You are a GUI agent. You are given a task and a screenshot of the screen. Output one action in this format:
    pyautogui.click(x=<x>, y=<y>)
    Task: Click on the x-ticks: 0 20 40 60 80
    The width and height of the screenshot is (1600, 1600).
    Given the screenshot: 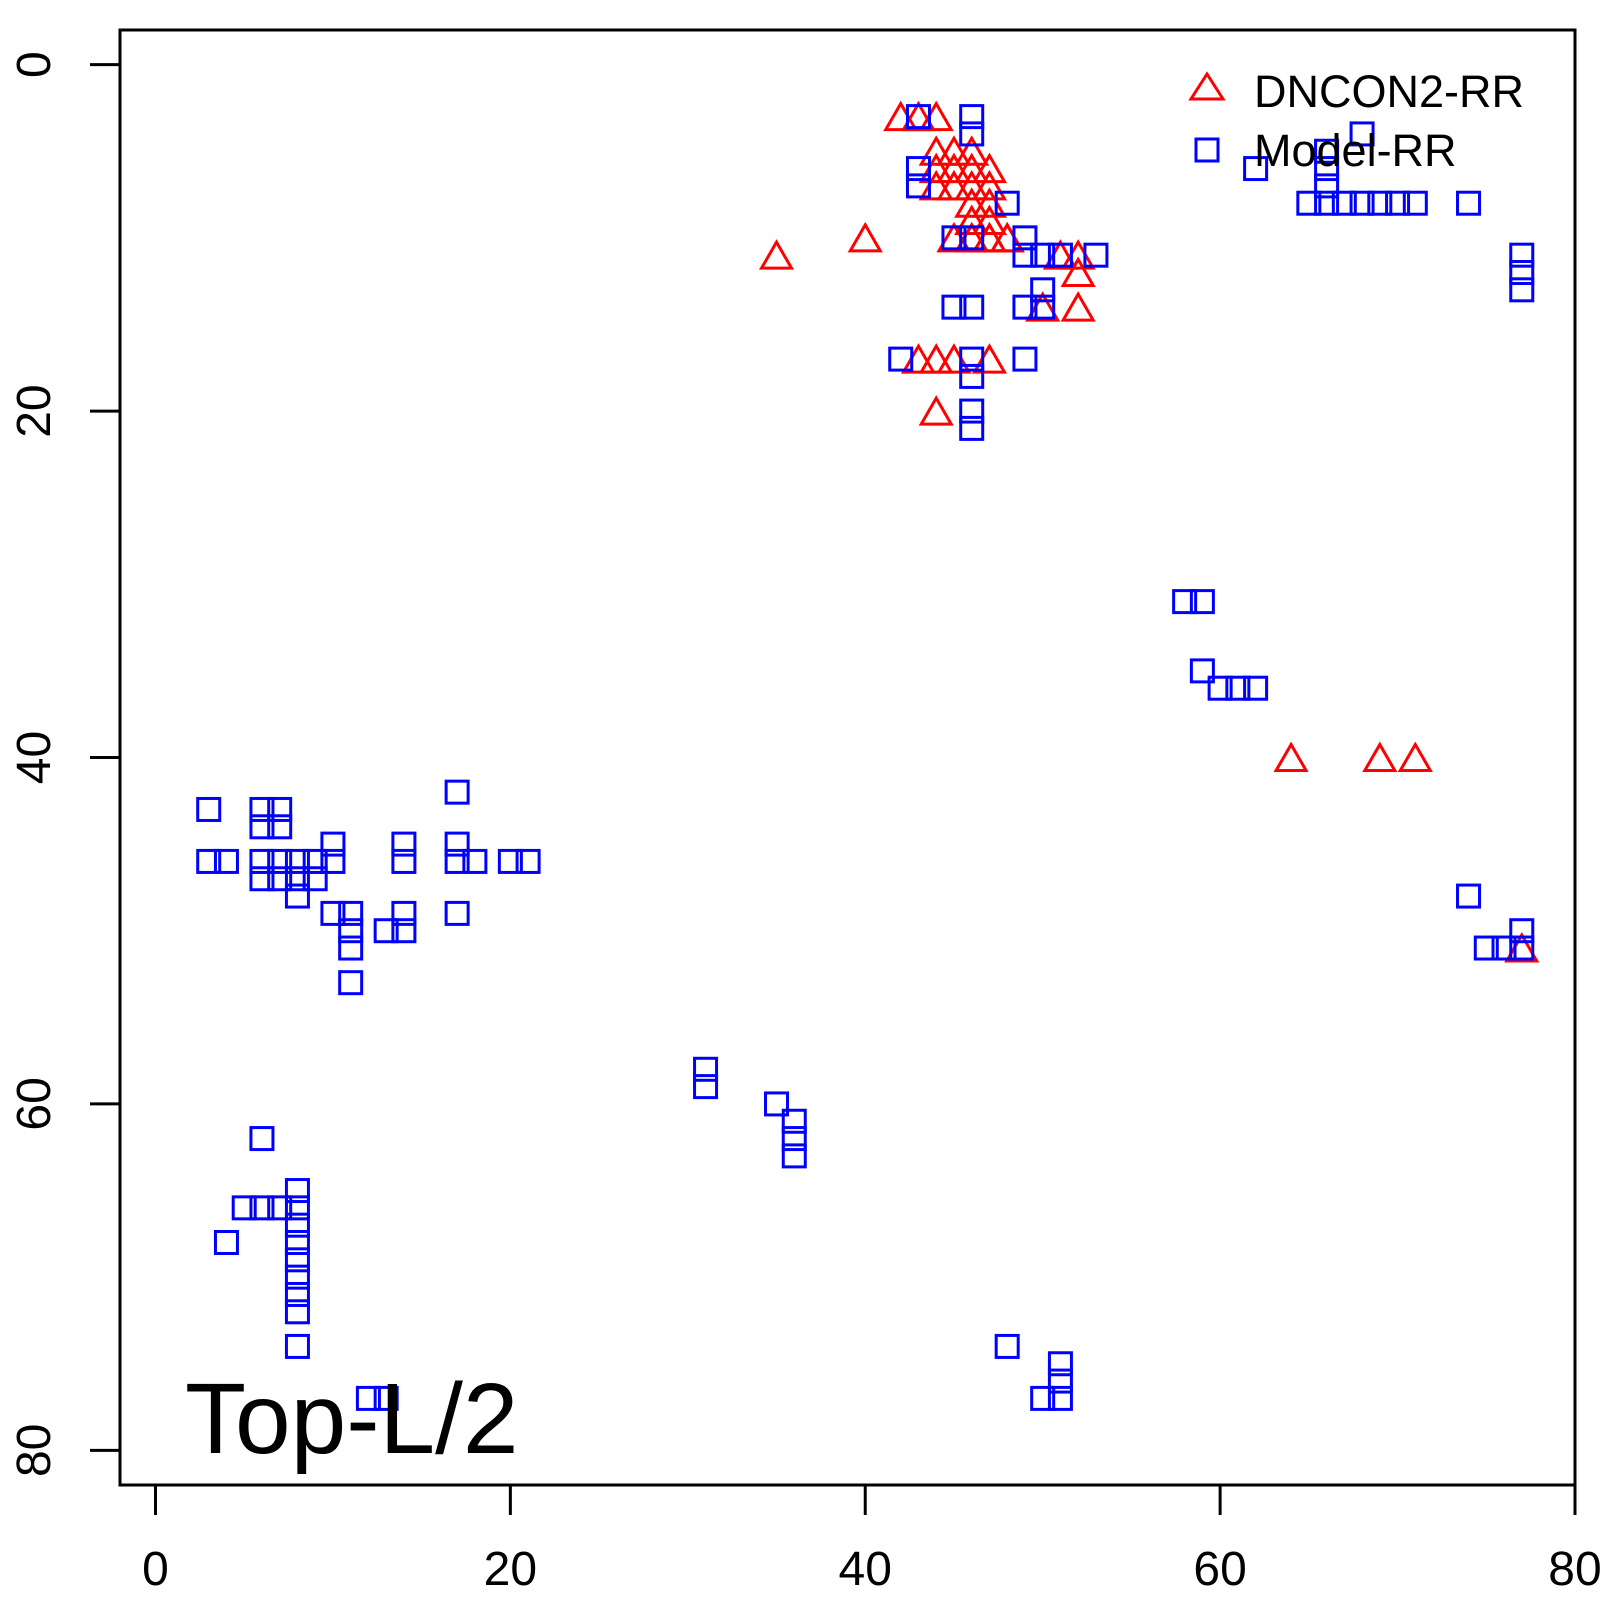 What is the action you would take?
    pyautogui.click(x=871, y=1540)
    